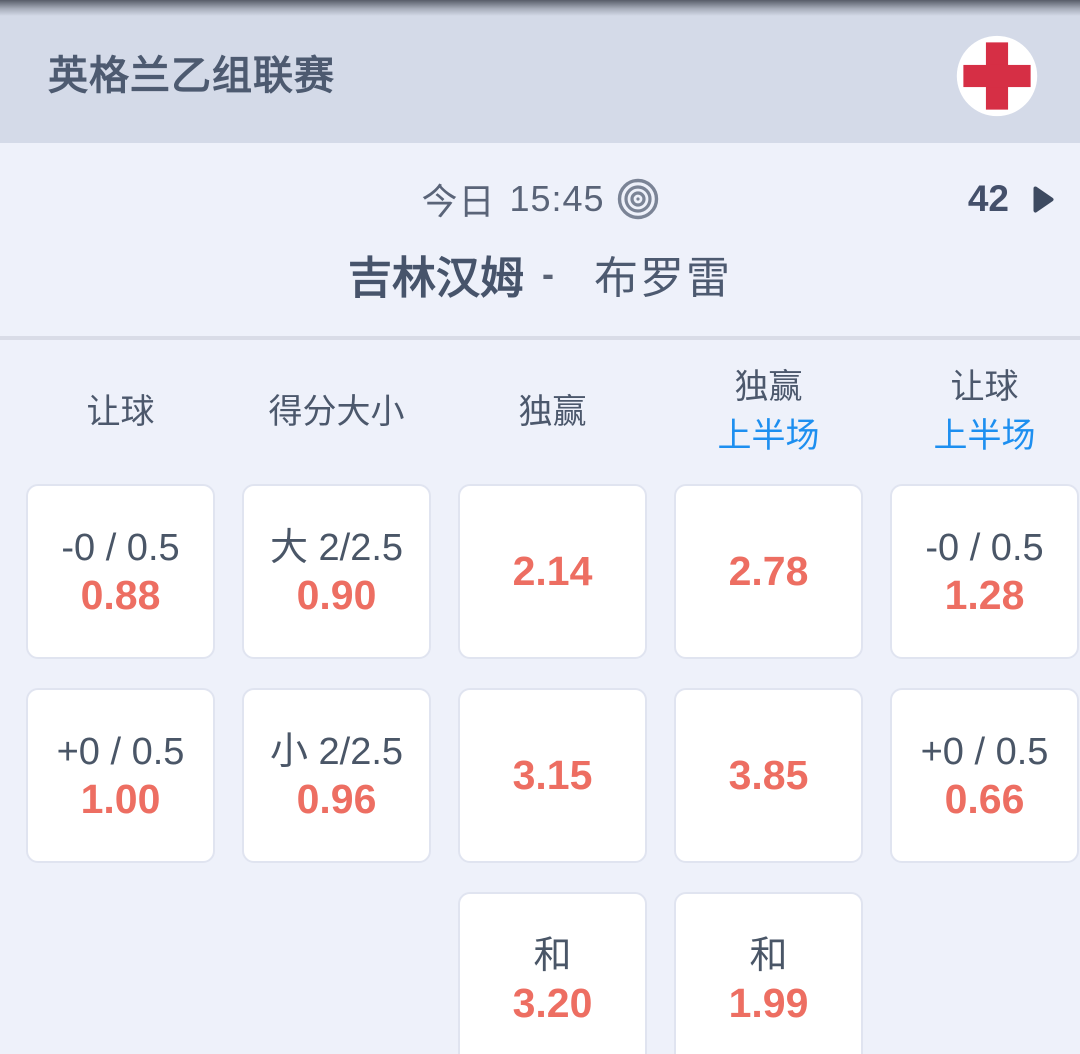 This screenshot has height=1054, width=1080. I want to click on odds-cell-moneyline-fh-home: 2.78, so click(768, 571).